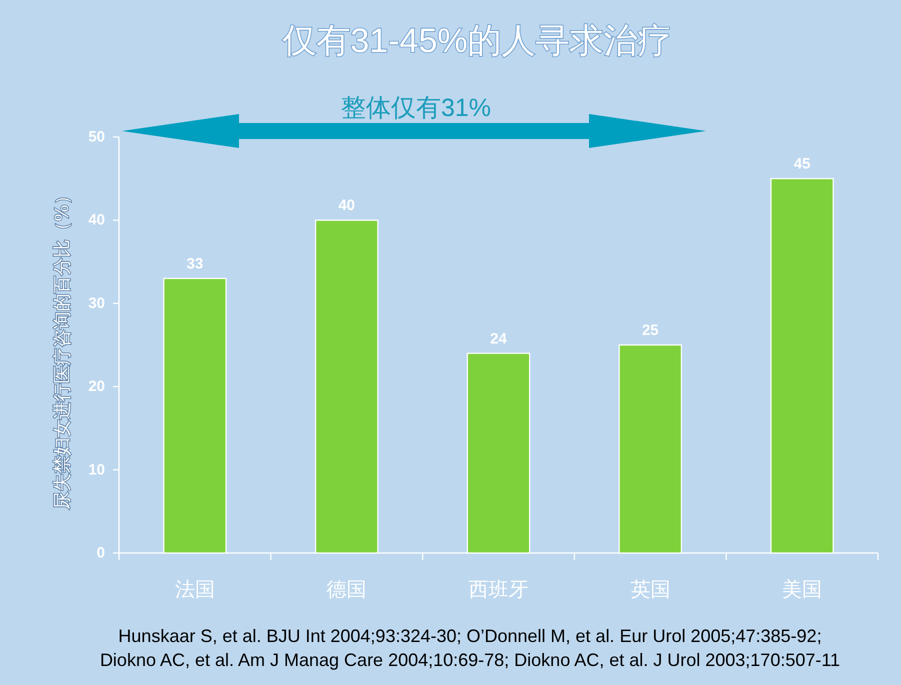  I want to click on x-tick-label: 德国, so click(346, 589).